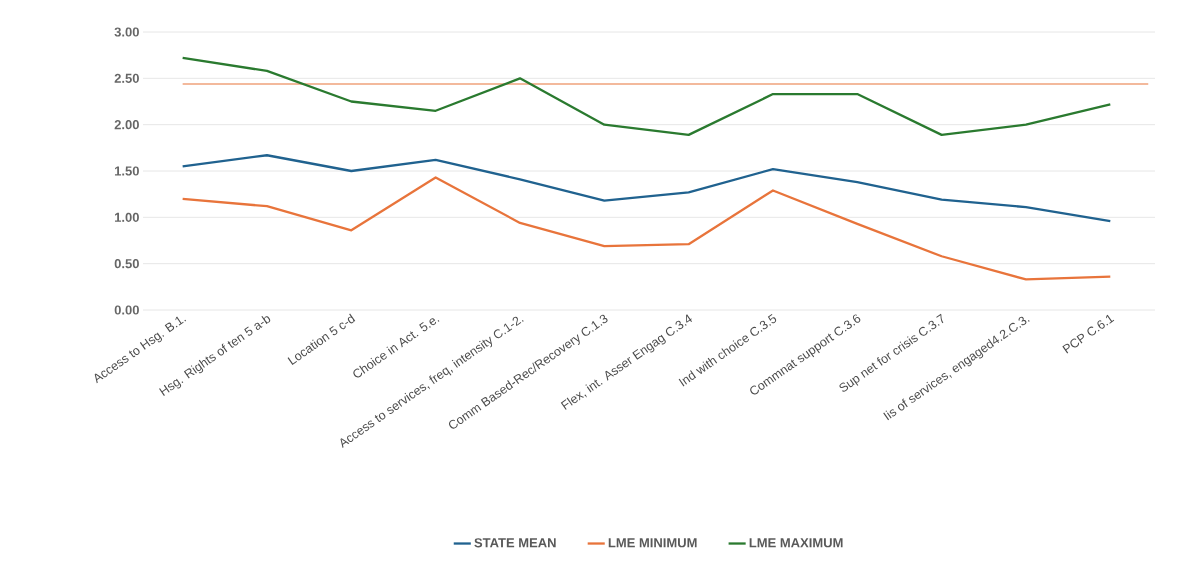 Image resolution: width=1182 pixels, height=566 pixels. Describe the element at coordinates (126, 32) in the screenshot. I see `y-tick-label: 3.00` at that location.